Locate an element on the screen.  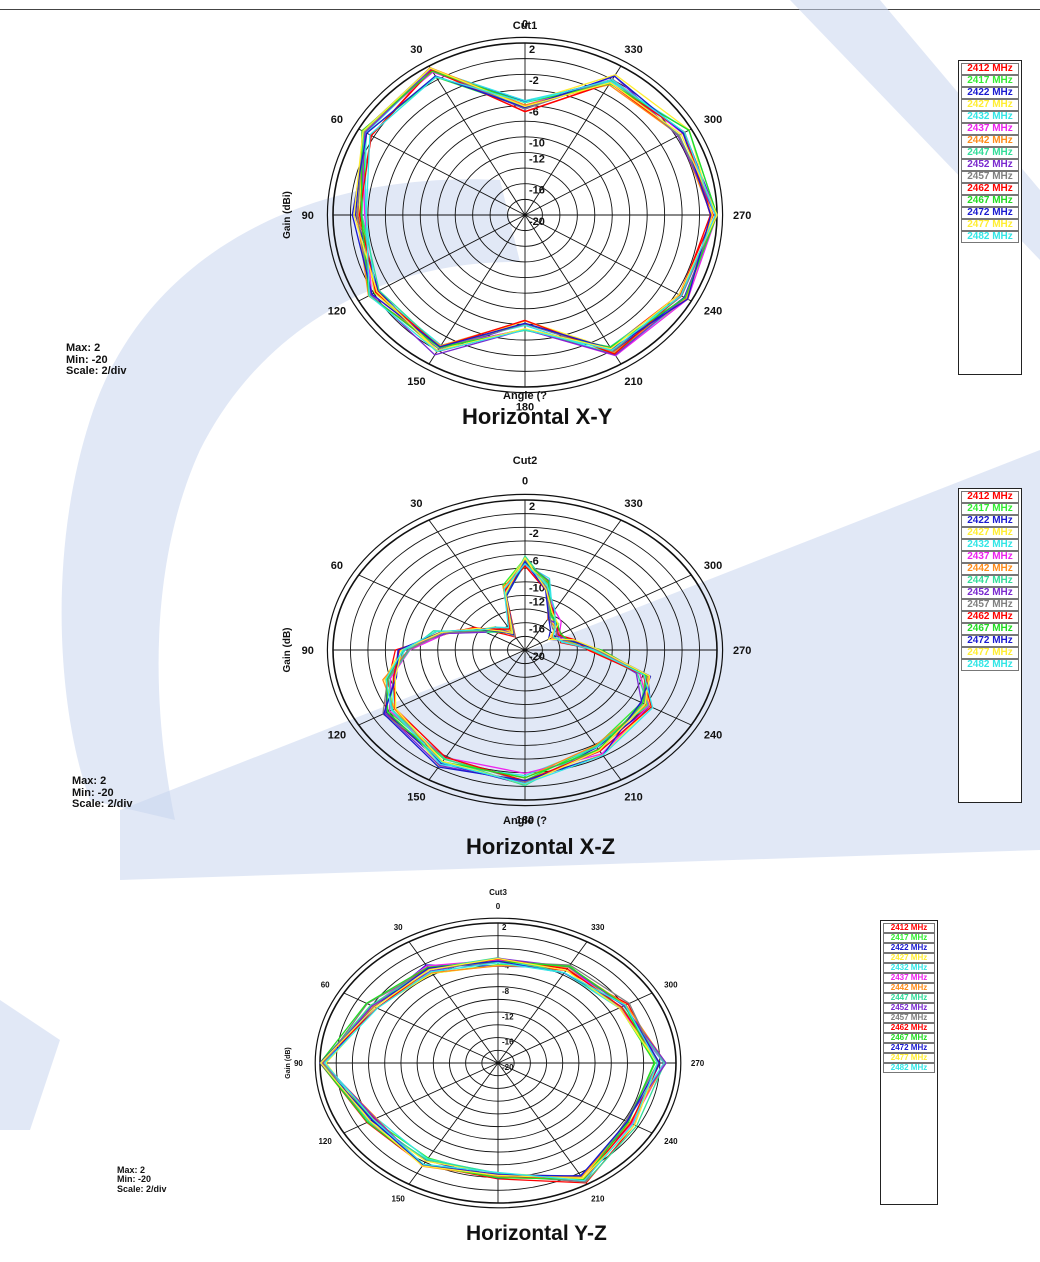
radial-tick-label: -6 is located at coordinates (534, 112).